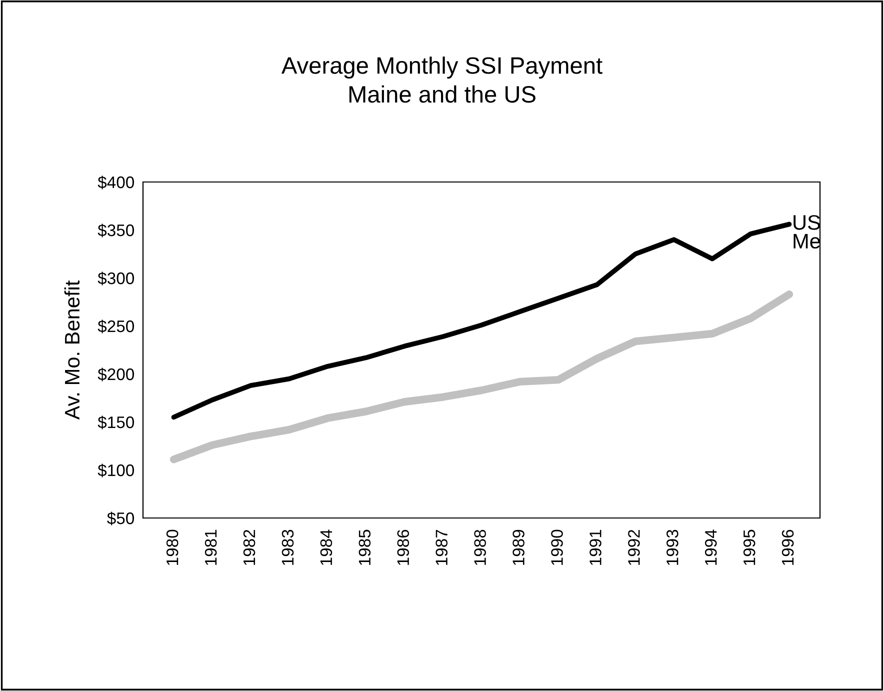  Describe the element at coordinates (807, 222) in the screenshot. I see `series-label: US` at that location.